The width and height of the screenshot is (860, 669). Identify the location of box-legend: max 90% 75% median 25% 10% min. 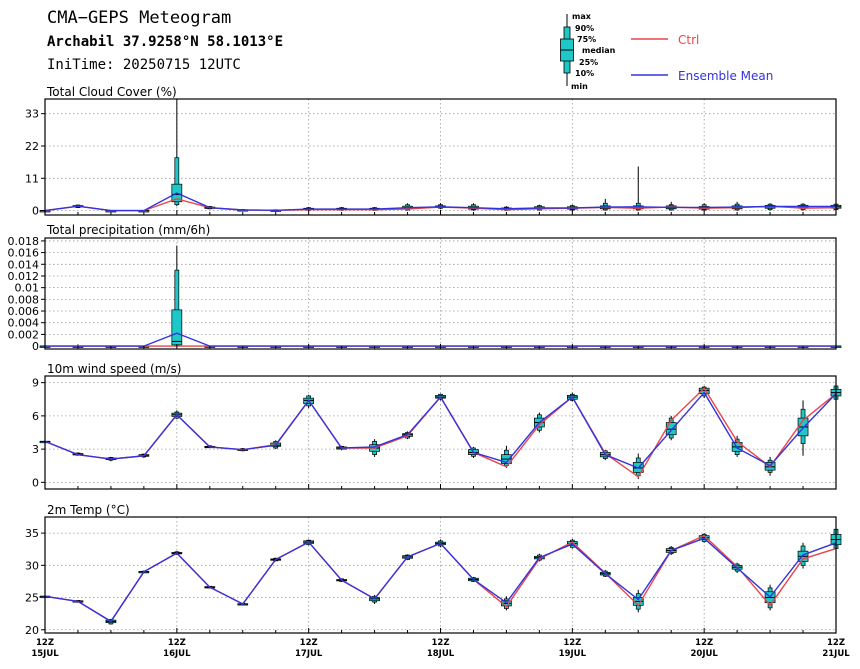
(588, 51).